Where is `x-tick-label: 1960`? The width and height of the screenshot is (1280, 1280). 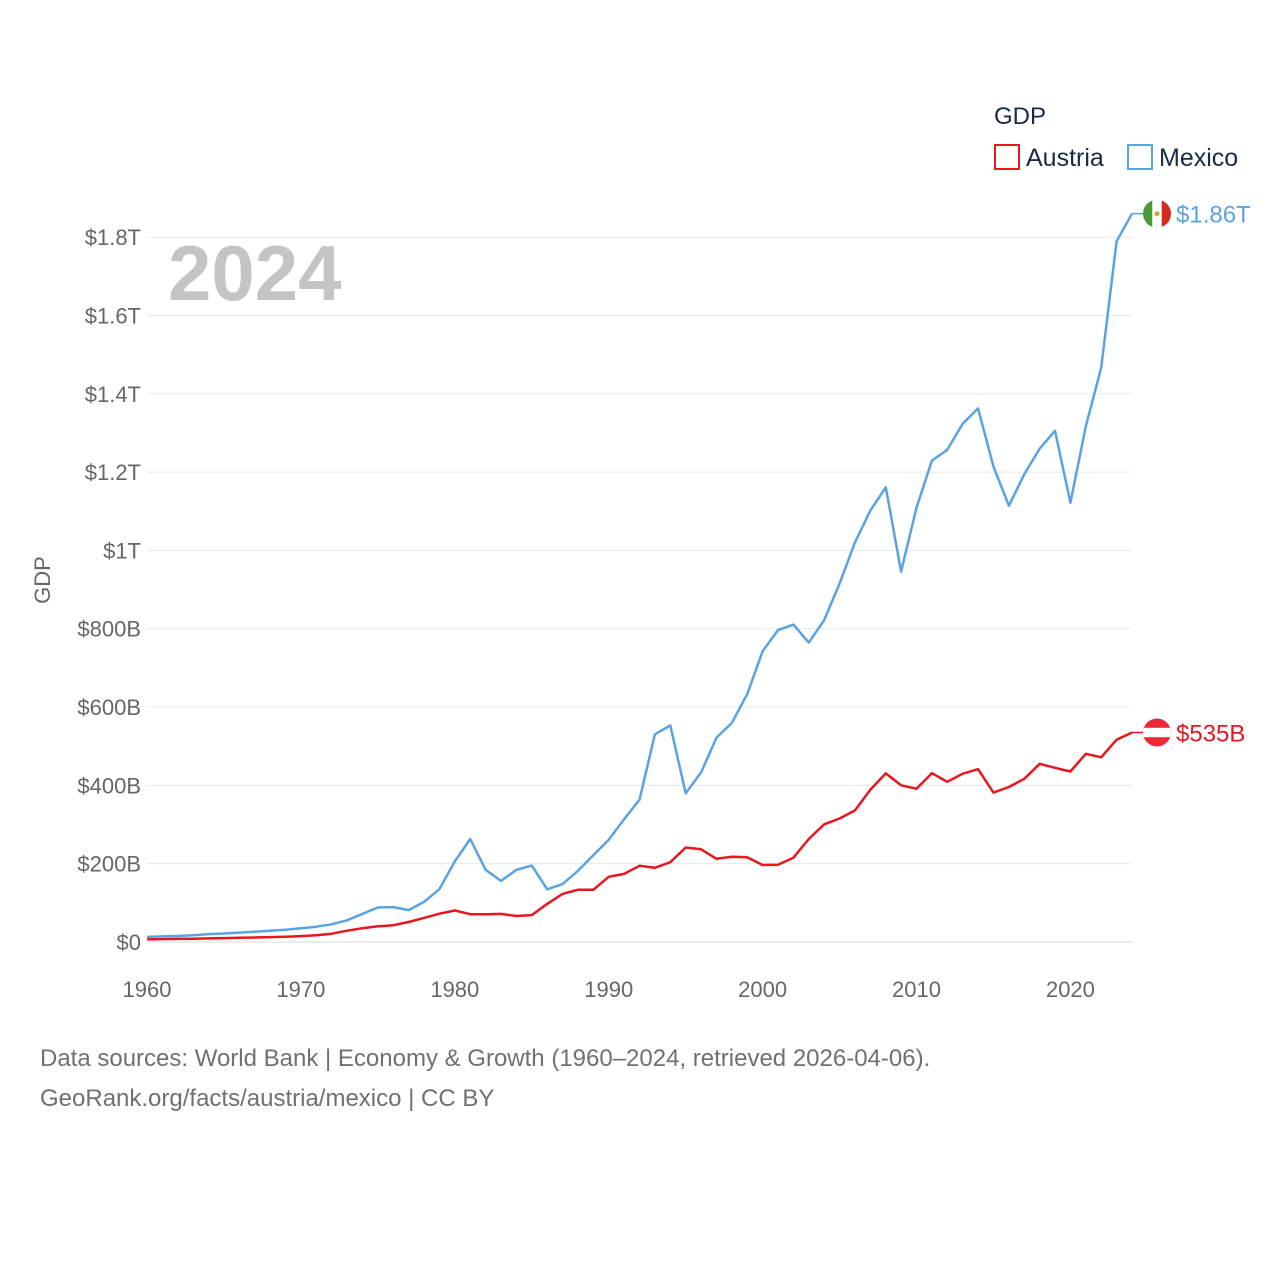 x-tick-label: 1960 is located at coordinates (147, 989).